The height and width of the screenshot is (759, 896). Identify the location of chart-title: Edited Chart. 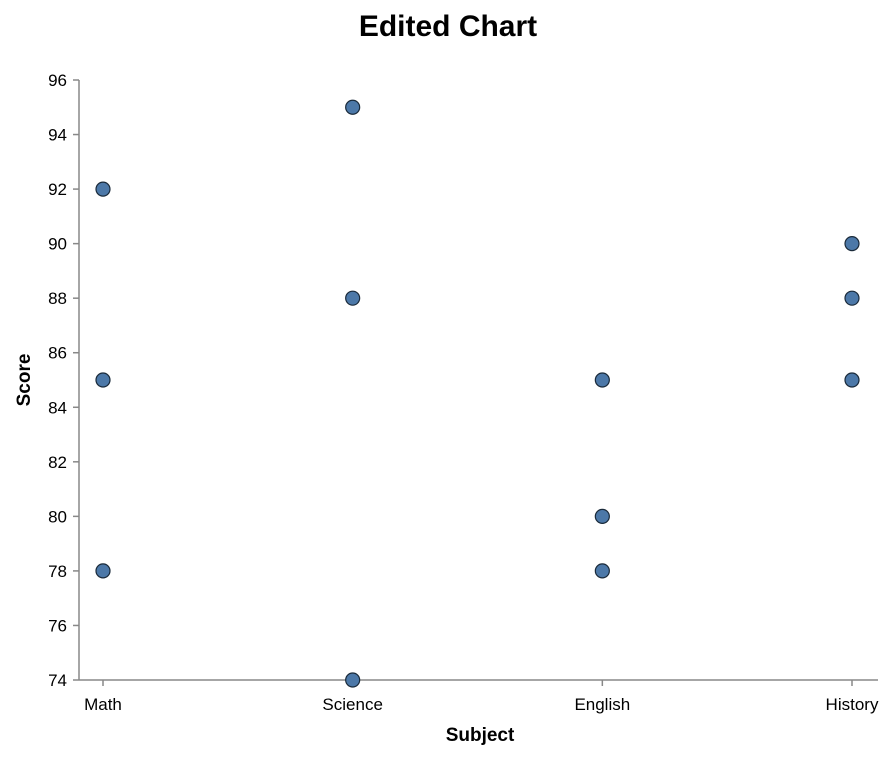
(448, 26).